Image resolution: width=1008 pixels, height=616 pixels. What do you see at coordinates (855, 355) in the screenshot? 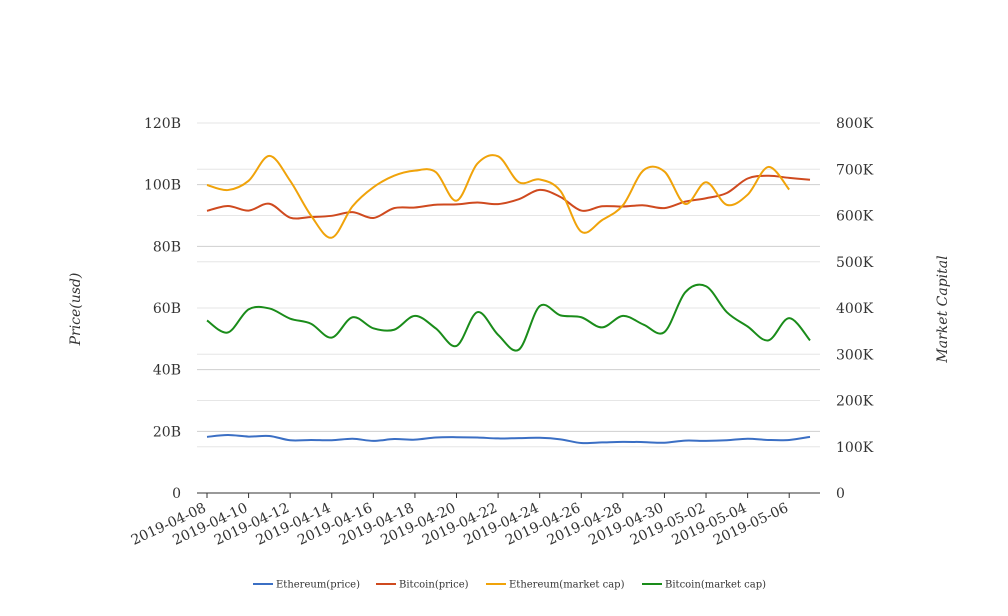
I see `right-tick-label: 300K` at bounding box center [855, 355].